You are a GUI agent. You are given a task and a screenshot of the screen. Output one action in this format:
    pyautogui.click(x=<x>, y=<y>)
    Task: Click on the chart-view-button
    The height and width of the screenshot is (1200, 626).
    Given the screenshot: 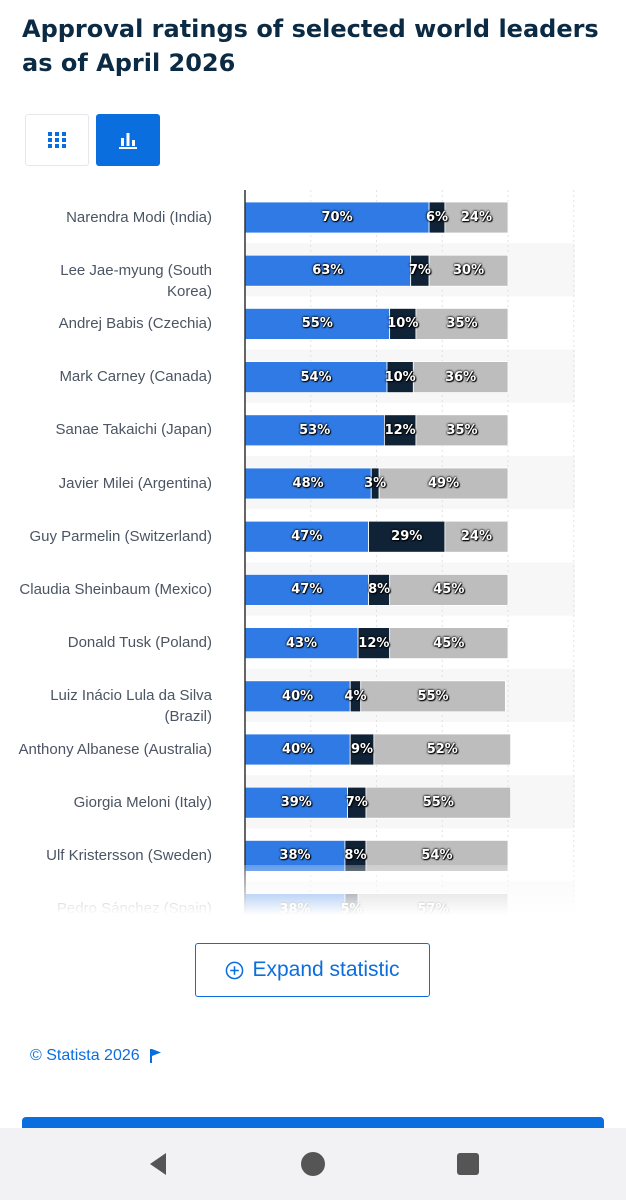 What is the action you would take?
    pyautogui.click(x=128, y=140)
    